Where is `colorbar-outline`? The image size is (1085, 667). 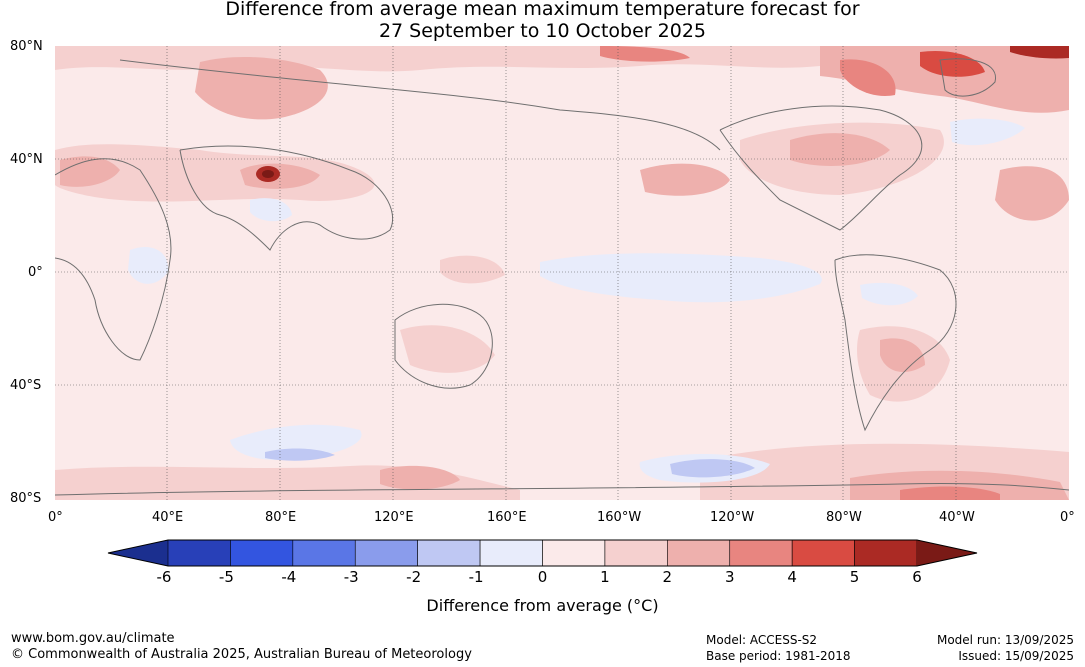 colorbar-outline is located at coordinates (542, 553).